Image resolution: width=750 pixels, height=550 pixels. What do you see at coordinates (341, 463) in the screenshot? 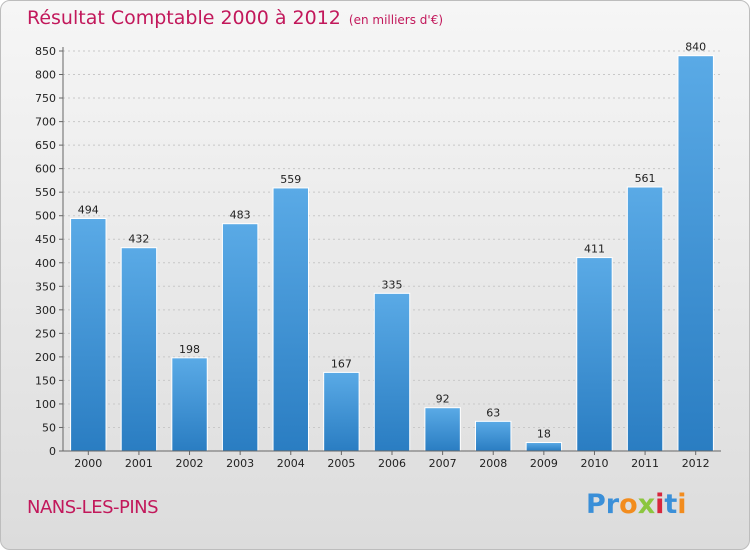
I see `x-tick-label-2005: 2005` at bounding box center [341, 463].